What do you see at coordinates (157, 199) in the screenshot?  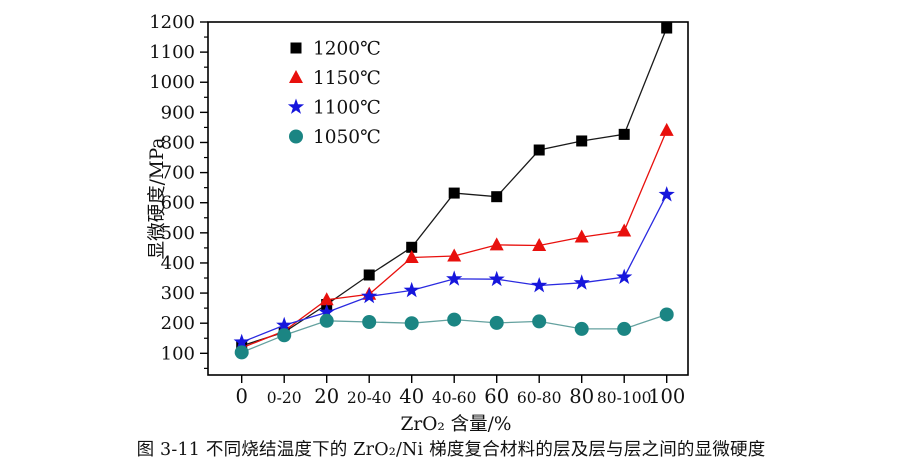 I see `y-axis-label: 显微硬度/MPa` at bounding box center [157, 199].